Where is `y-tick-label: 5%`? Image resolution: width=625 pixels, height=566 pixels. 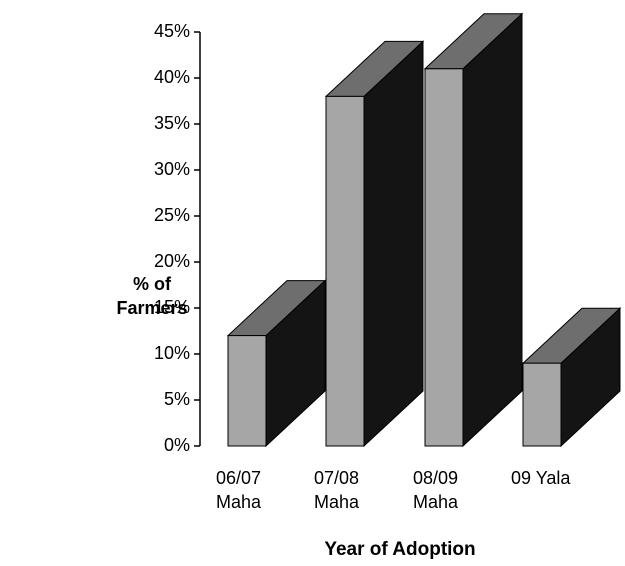 y-tick-label: 5% is located at coordinates (177, 399).